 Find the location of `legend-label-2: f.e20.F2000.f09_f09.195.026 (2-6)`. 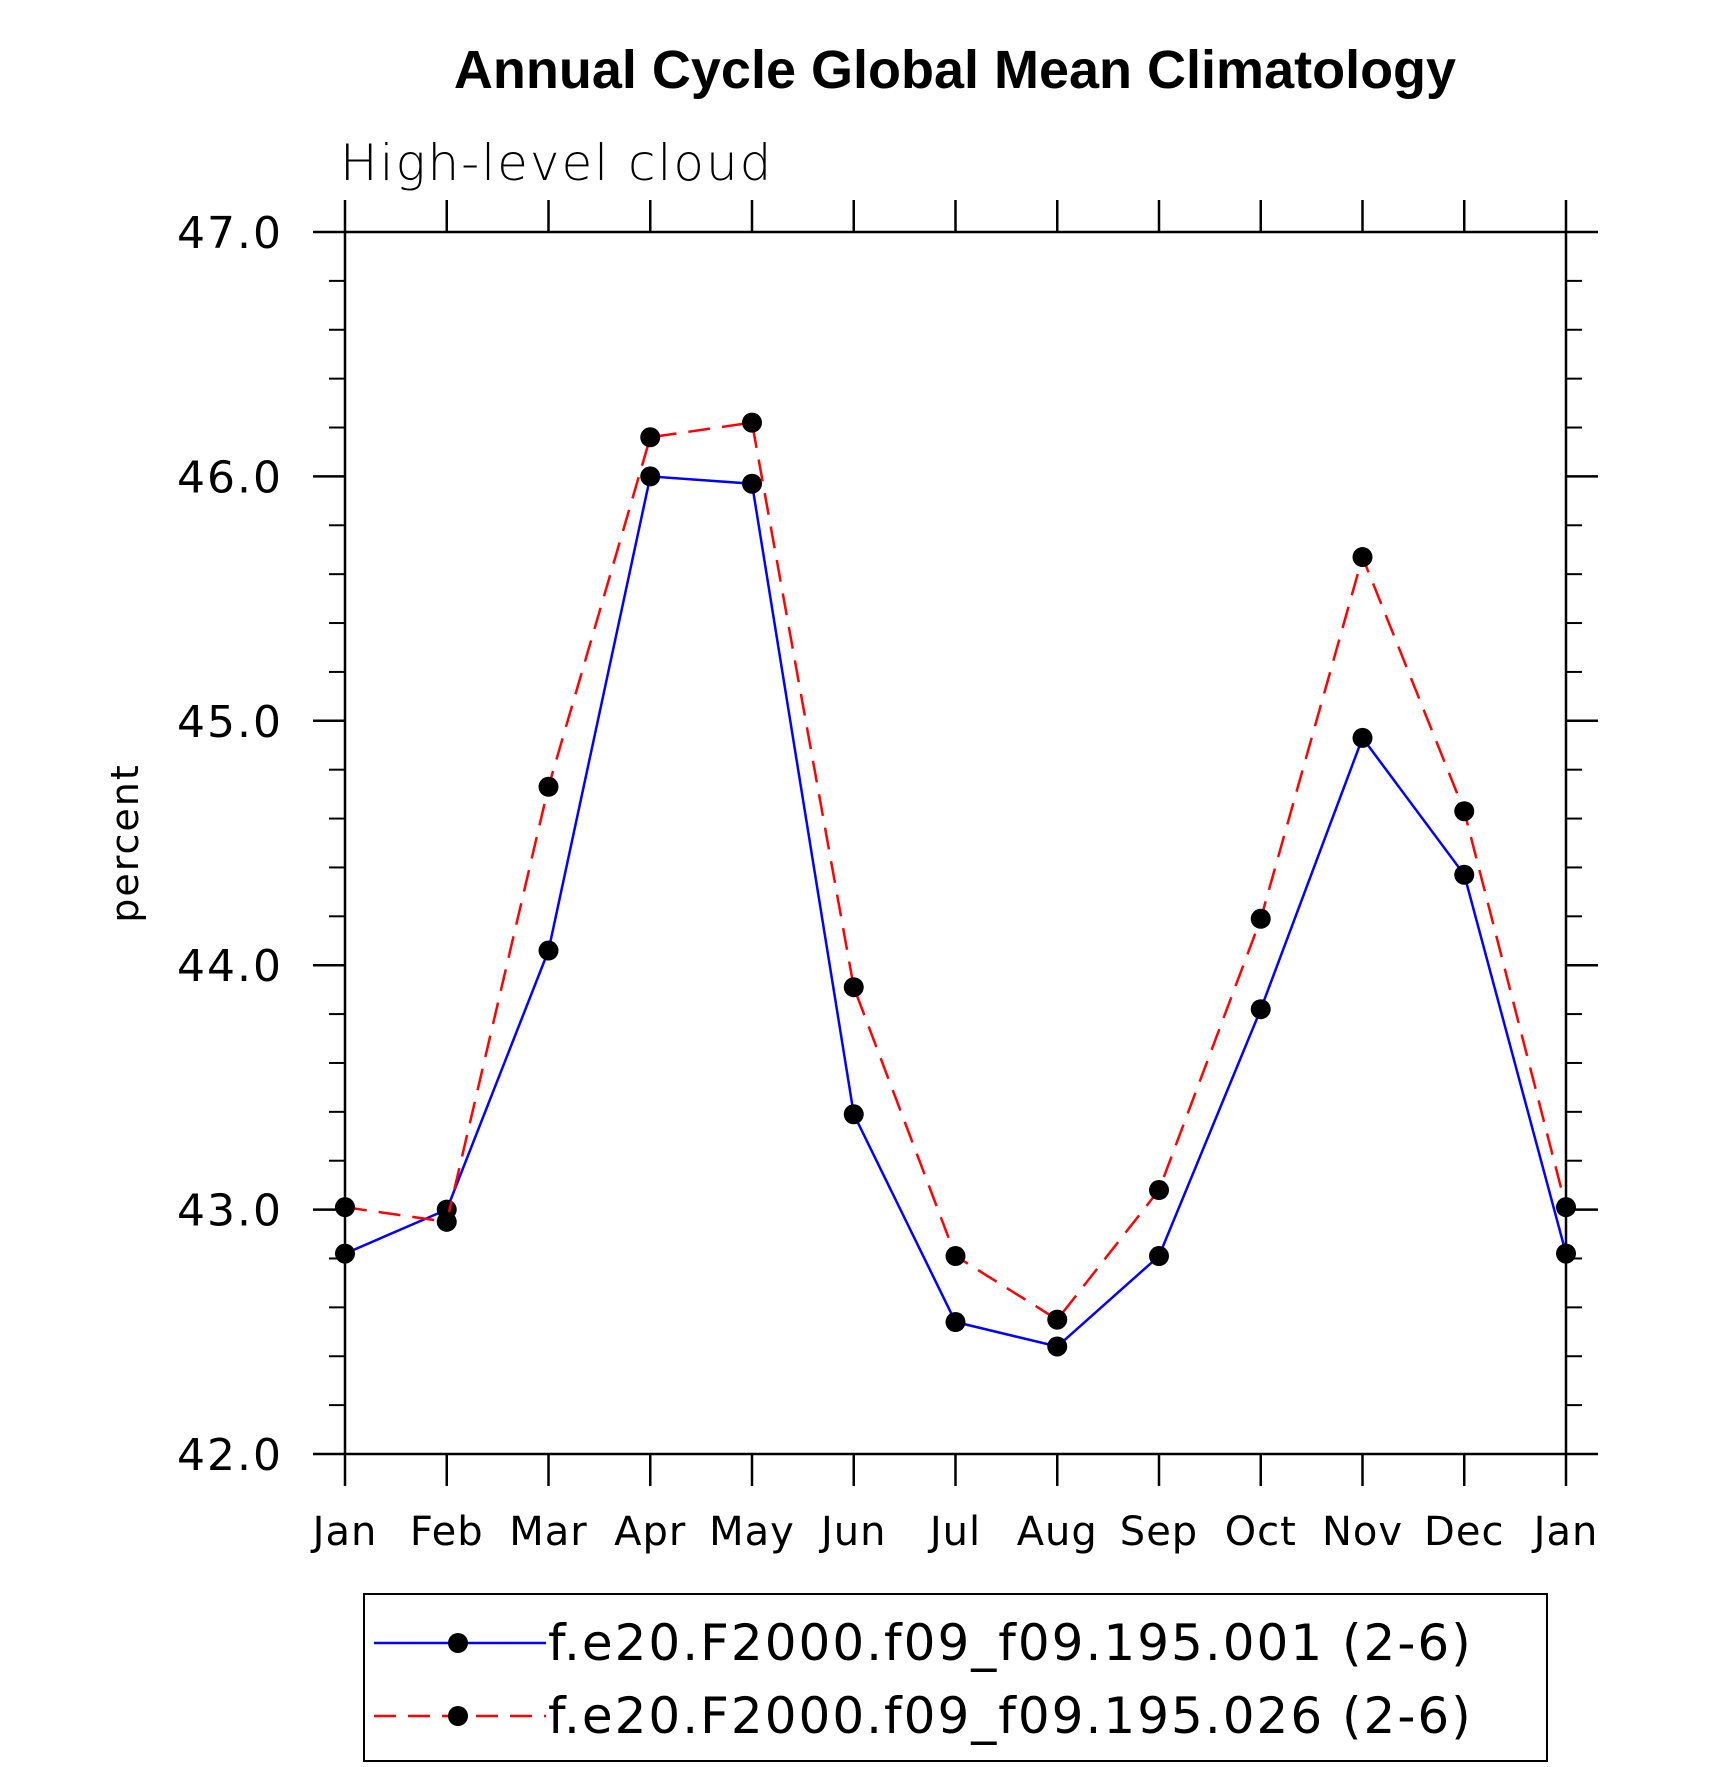

legend-label-2: f.e20.F2000.f09_f09.195.026 (2-6) is located at coordinates (1010, 1716).